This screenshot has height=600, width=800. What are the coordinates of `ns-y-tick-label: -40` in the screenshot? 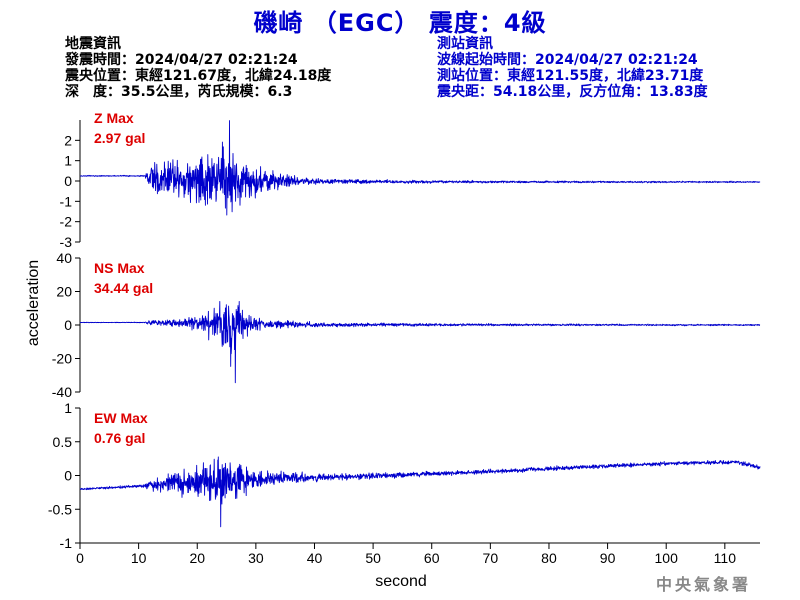 It's located at (62, 392).